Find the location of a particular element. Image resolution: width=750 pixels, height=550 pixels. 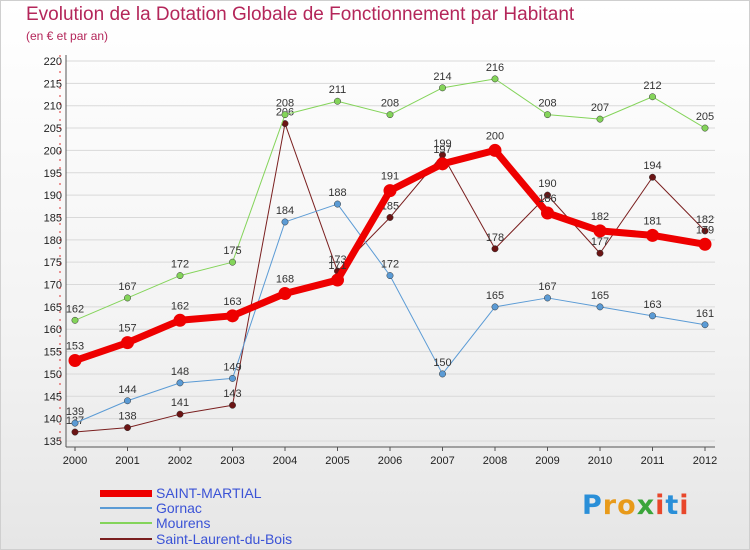

data-label: 149 is located at coordinates (232, 367).